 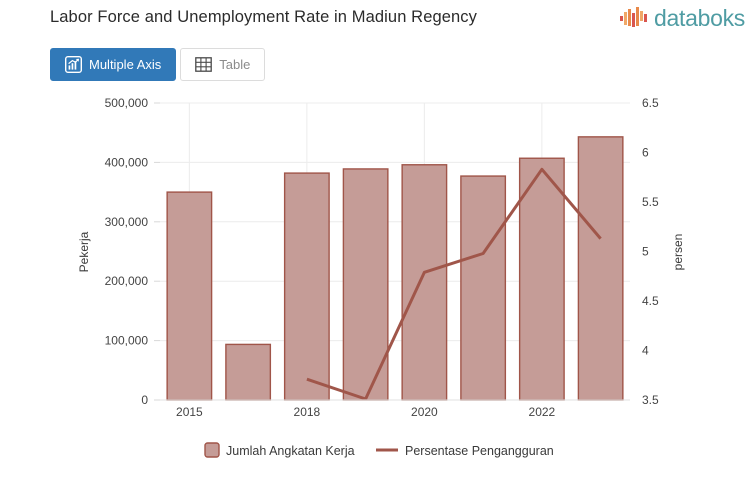 I want to click on tab-multiple-axis: Multiple Axis, so click(x=113, y=64).